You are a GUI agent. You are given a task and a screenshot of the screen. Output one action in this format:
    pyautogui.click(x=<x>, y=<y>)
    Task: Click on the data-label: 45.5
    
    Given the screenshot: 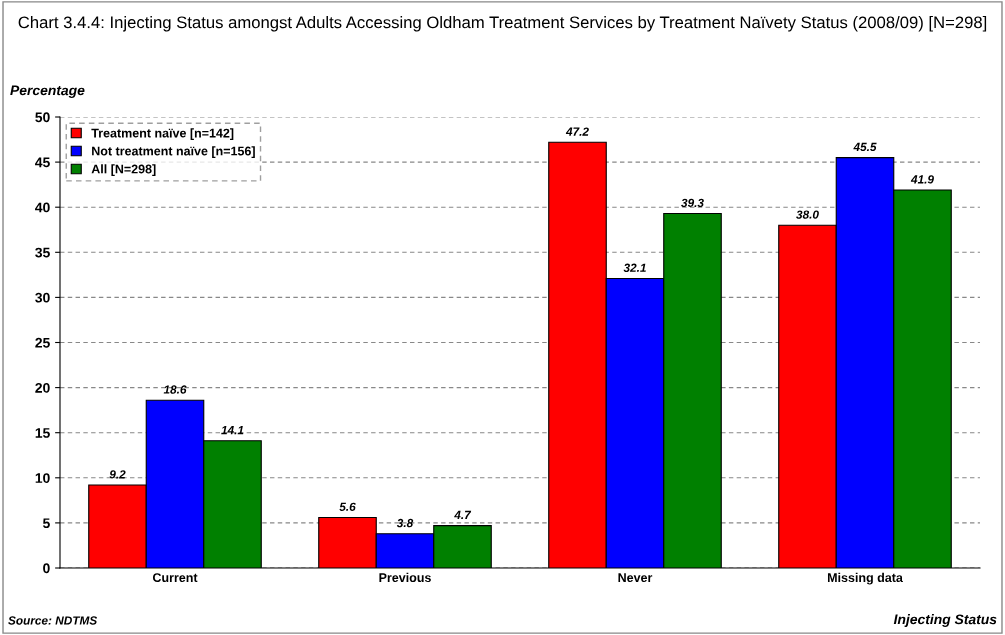 What is the action you would take?
    pyautogui.click(x=865, y=147)
    